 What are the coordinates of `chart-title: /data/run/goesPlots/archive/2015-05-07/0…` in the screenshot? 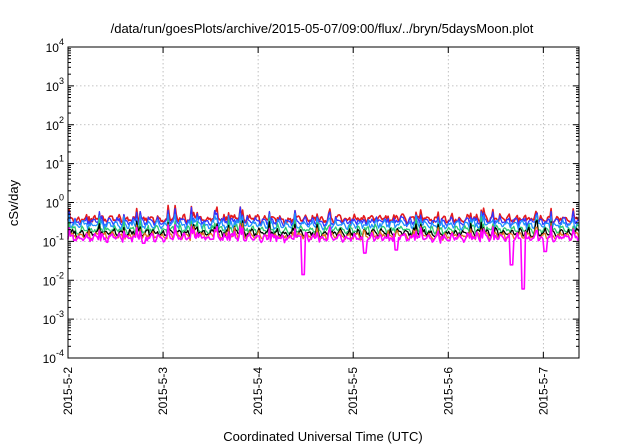 It's located at (322, 28).